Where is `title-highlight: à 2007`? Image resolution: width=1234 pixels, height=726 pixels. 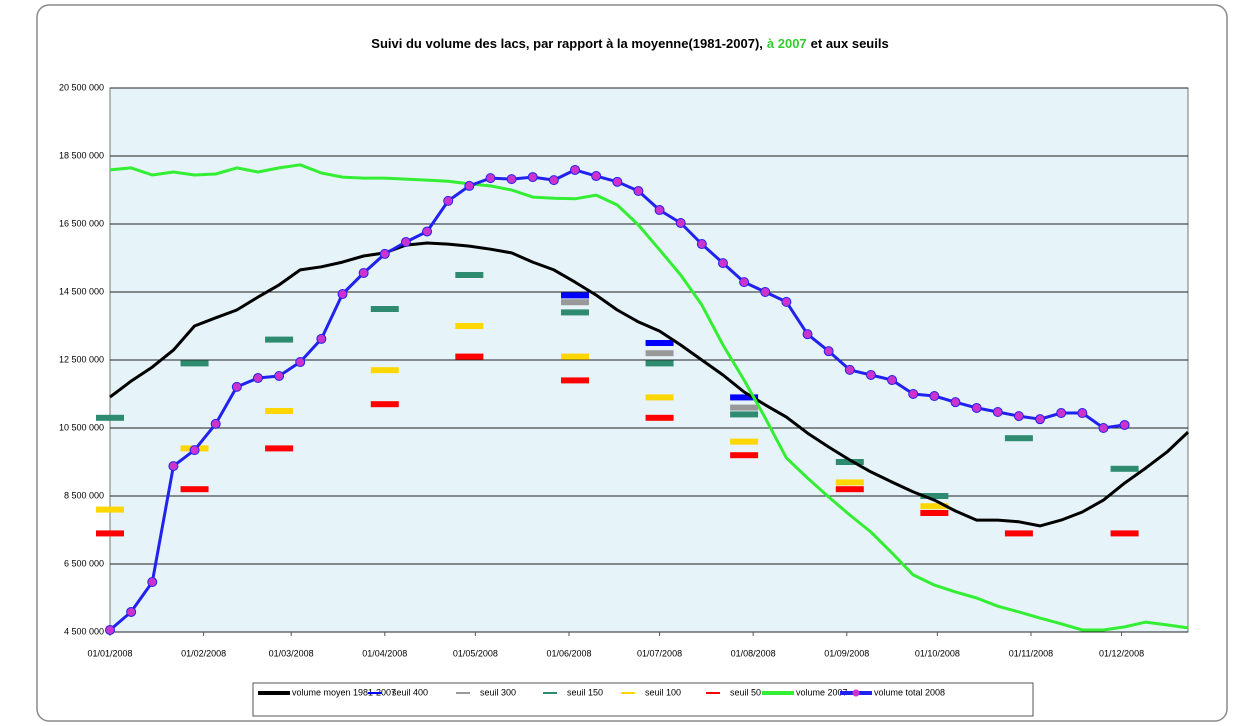 title-highlight: à 2007 is located at coordinates (787, 43).